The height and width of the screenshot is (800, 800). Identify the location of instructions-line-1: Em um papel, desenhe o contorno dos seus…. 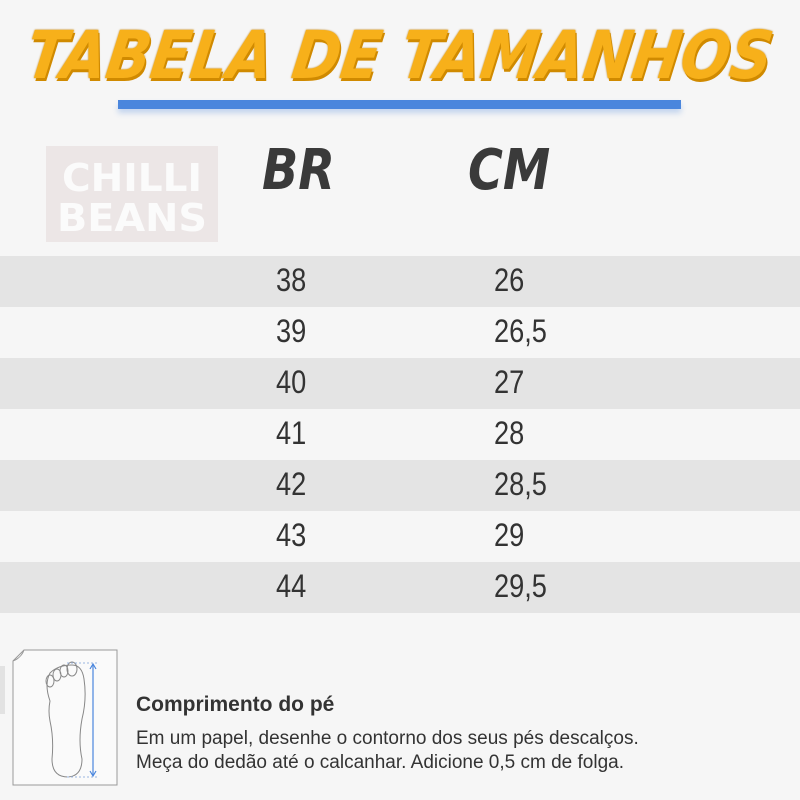
(387, 738).